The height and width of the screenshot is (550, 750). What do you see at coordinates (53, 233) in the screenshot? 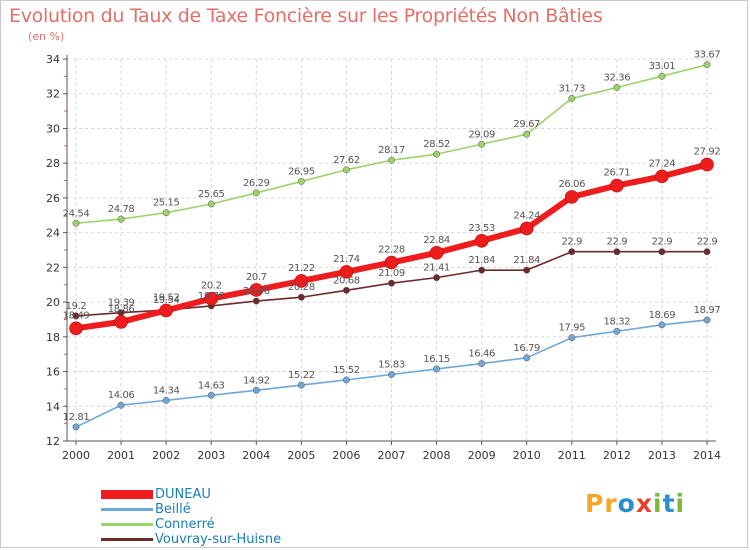
I see `y-tick-label: 24` at bounding box center [53, 233].